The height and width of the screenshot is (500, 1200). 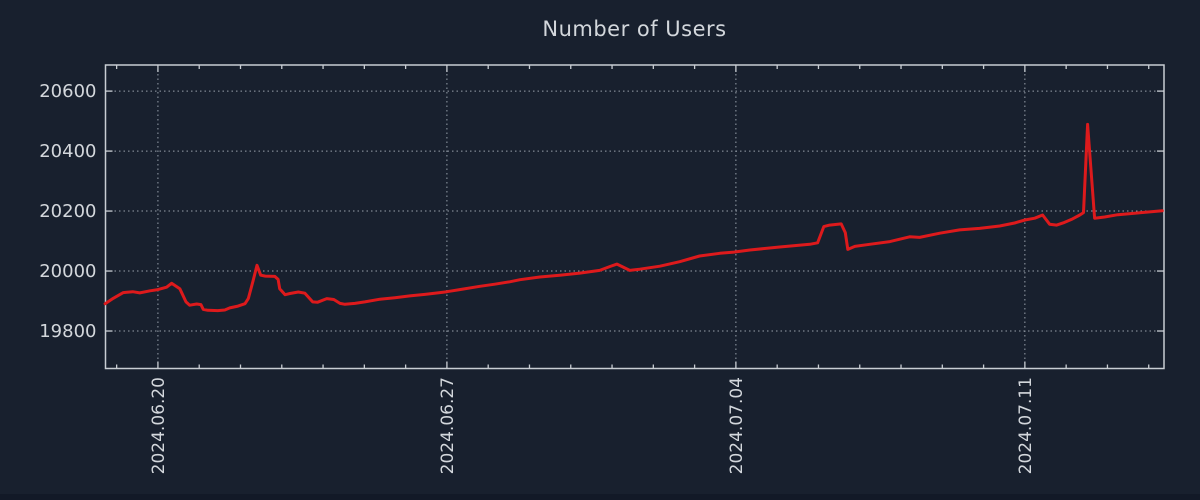 I want to click on x-tick-label: 2024.06.27, so click(x=448, y=425).